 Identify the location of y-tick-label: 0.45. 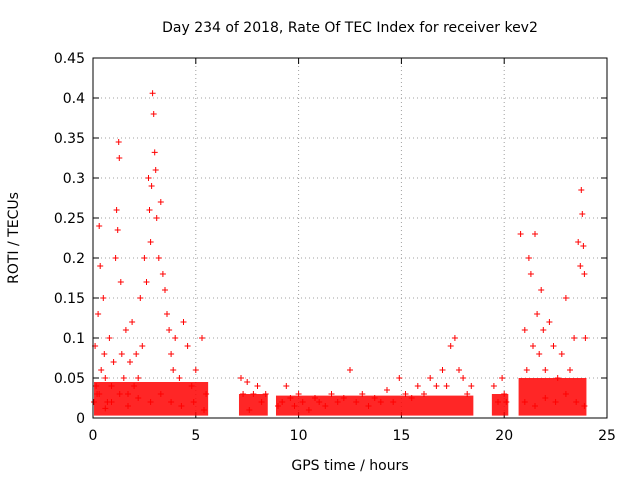
(69, 59).